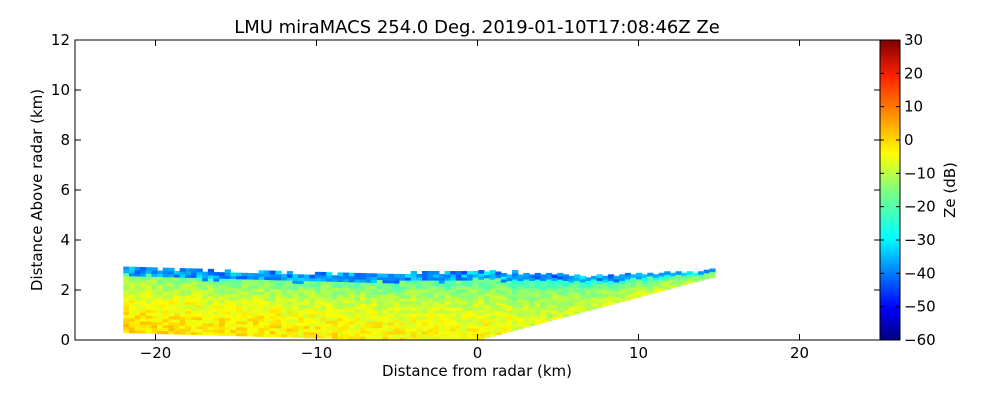 This screenshot has height=400, width=1000. Describe the element at coordinates (60, 90) in the screenshot. I see `y-tick-label: 10` at that location.